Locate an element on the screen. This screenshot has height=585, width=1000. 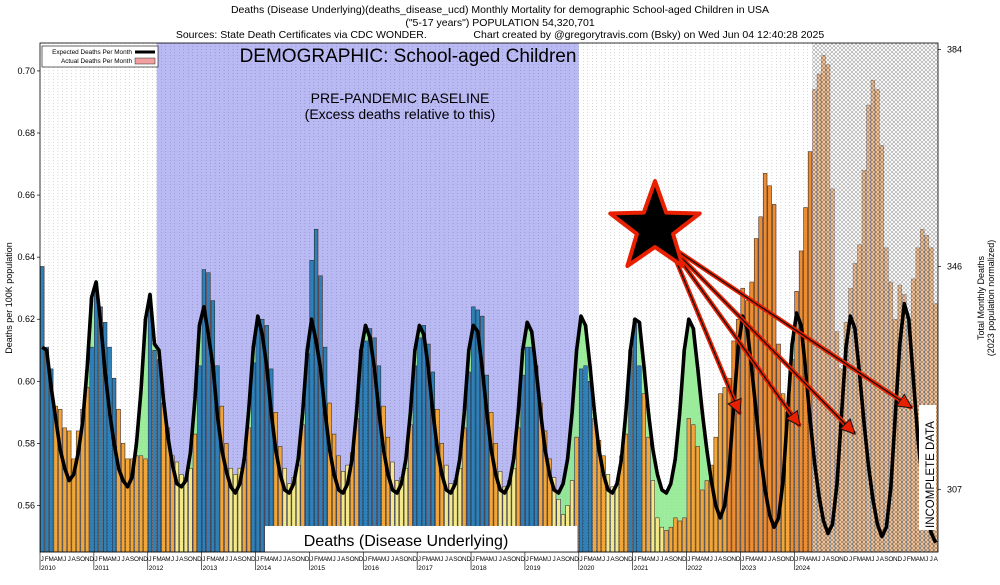
y-tick-label: 0.70 is located at coordinates (26, 71).